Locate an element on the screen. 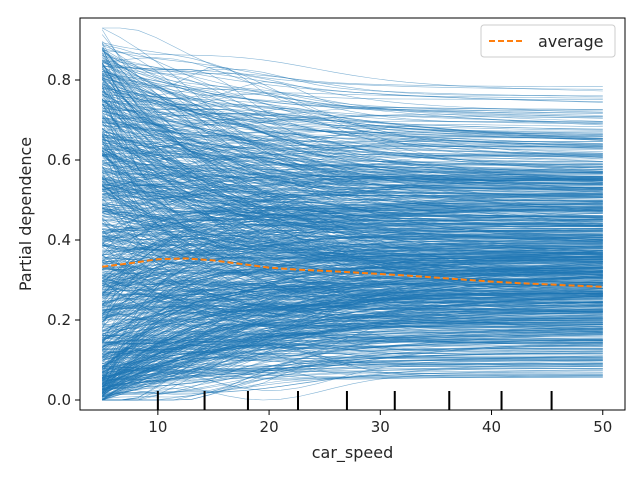  average-series is located at coordinates (352, 272).